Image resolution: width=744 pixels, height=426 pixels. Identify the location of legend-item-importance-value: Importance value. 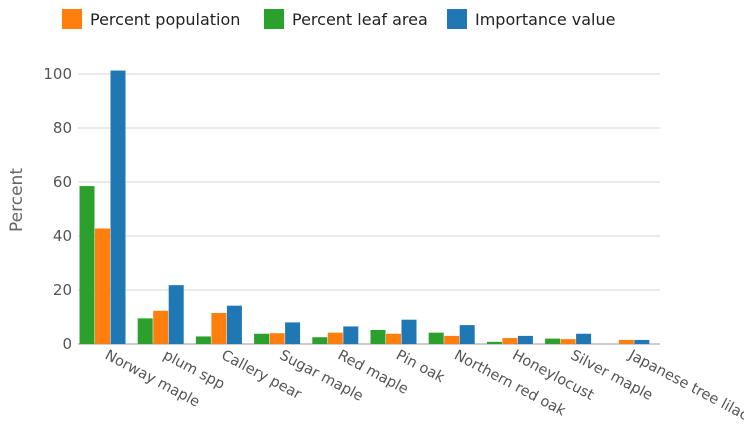
(531, 19).